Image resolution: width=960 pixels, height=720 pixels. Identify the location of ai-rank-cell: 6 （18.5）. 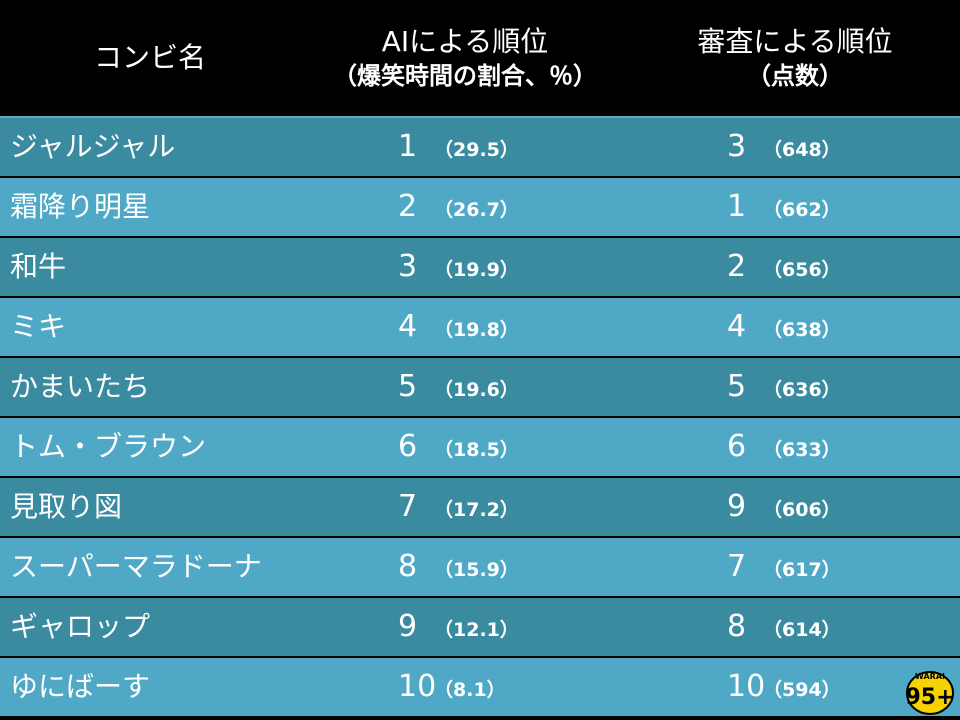
(458, 447).